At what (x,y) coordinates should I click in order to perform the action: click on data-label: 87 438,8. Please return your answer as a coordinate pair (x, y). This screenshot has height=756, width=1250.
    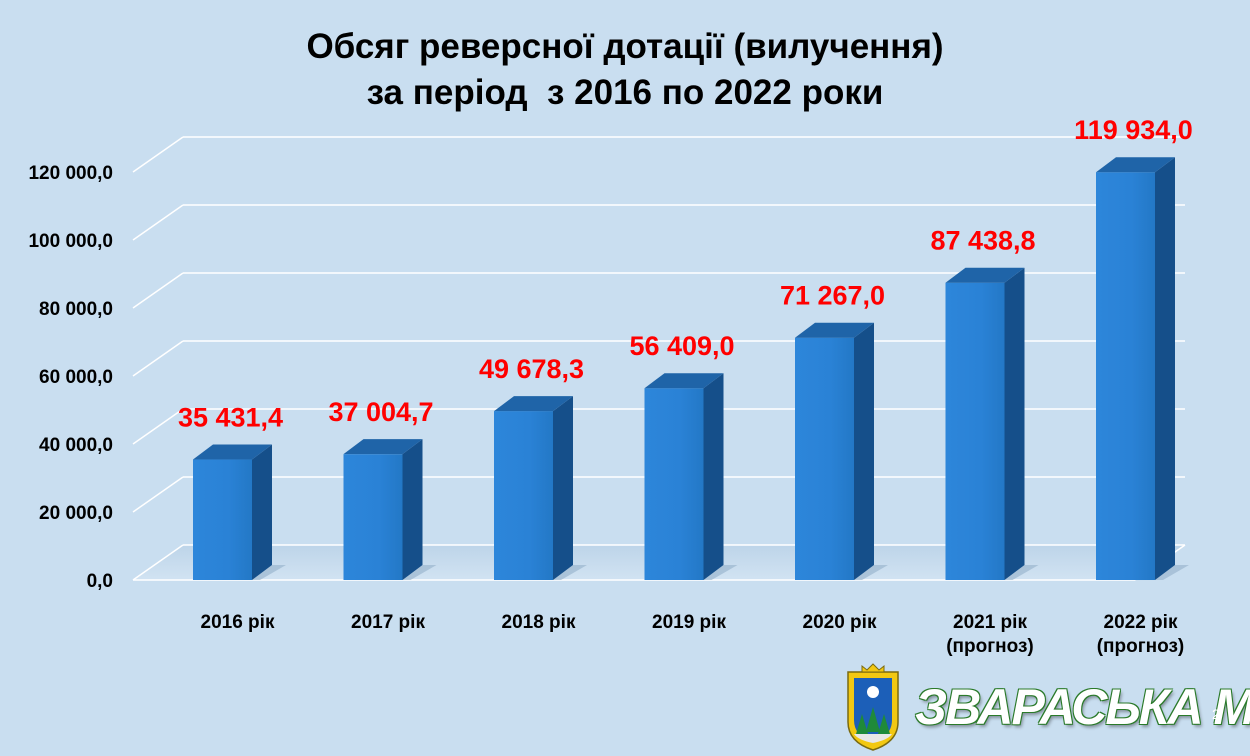
    Looking at the image, I should click on (982, 241).